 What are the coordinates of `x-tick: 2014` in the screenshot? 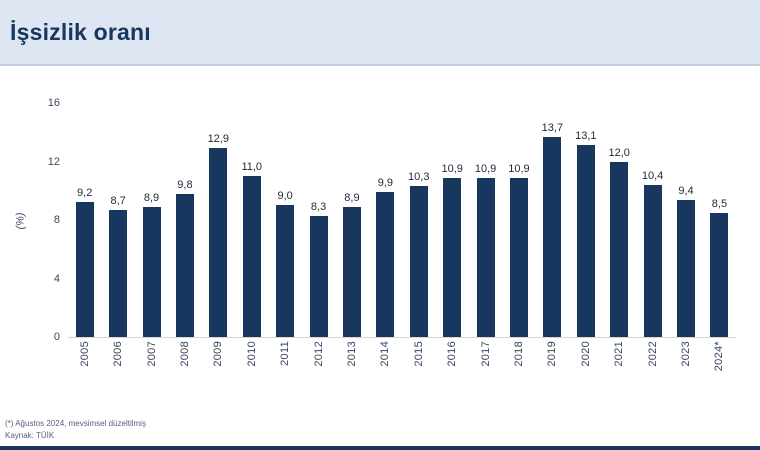 It's located at (385, 366).